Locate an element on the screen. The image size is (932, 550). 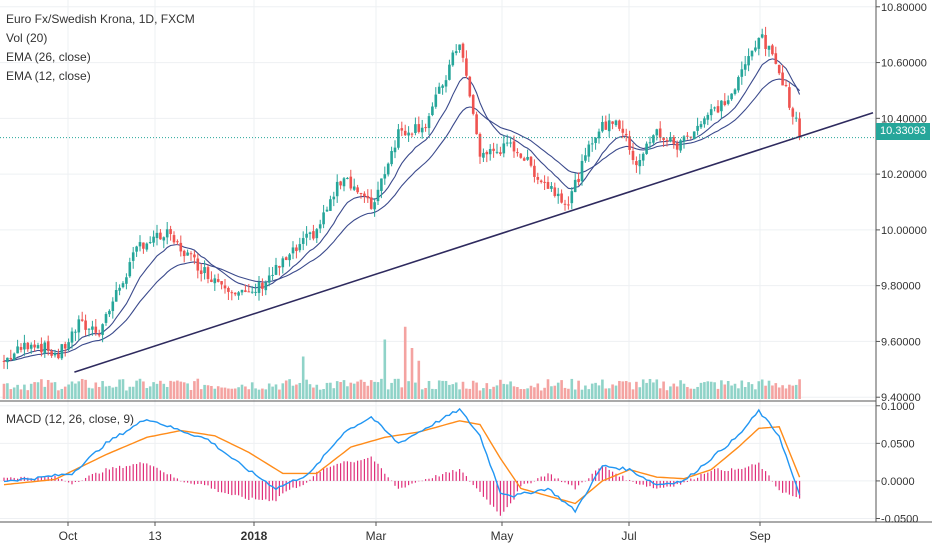
time-tick-label: May is located at coordinates (502, 536).